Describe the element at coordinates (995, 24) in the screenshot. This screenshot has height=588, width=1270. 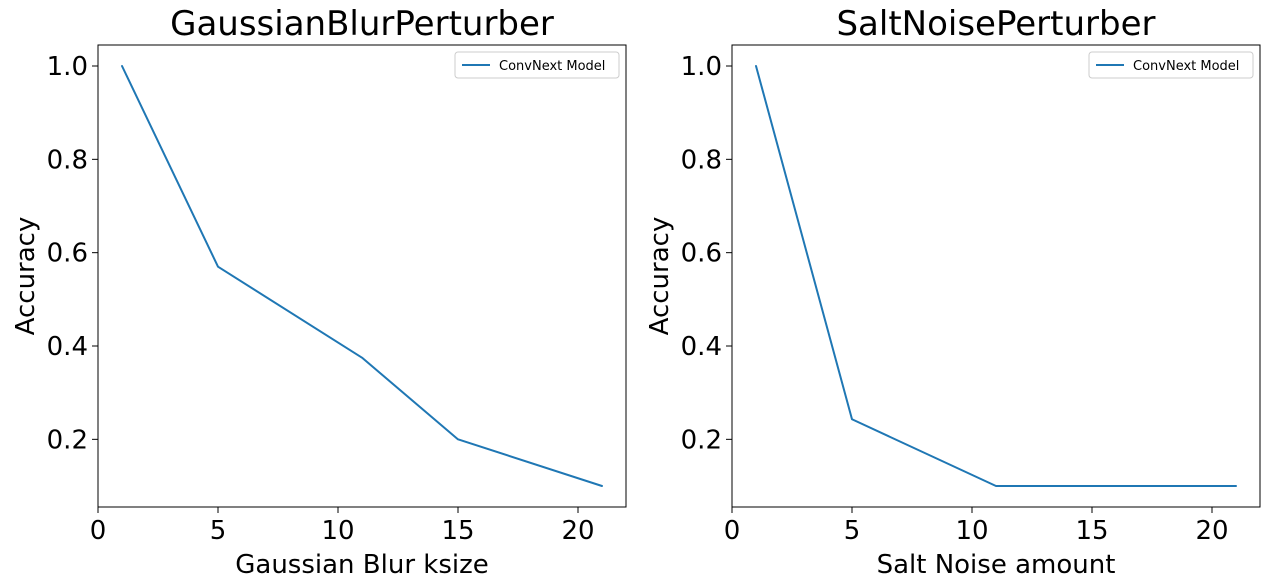
I see `chart-title: SaltNoisePerturber` at that location.